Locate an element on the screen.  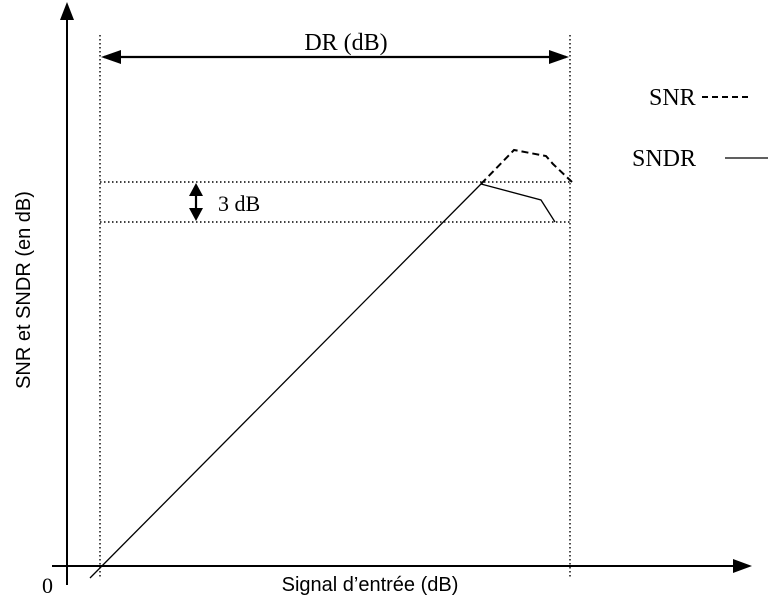
x-axis-label: Signal d’entrée (dB) is located at coordinates (370, 585).